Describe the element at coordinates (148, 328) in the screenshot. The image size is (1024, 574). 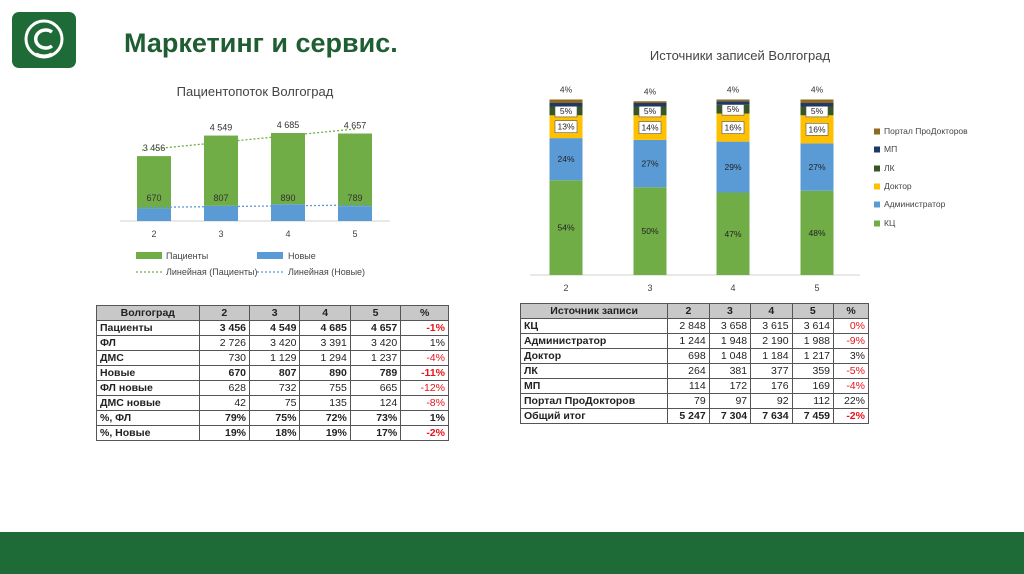
I see `row-label: Пациенты` at that location.